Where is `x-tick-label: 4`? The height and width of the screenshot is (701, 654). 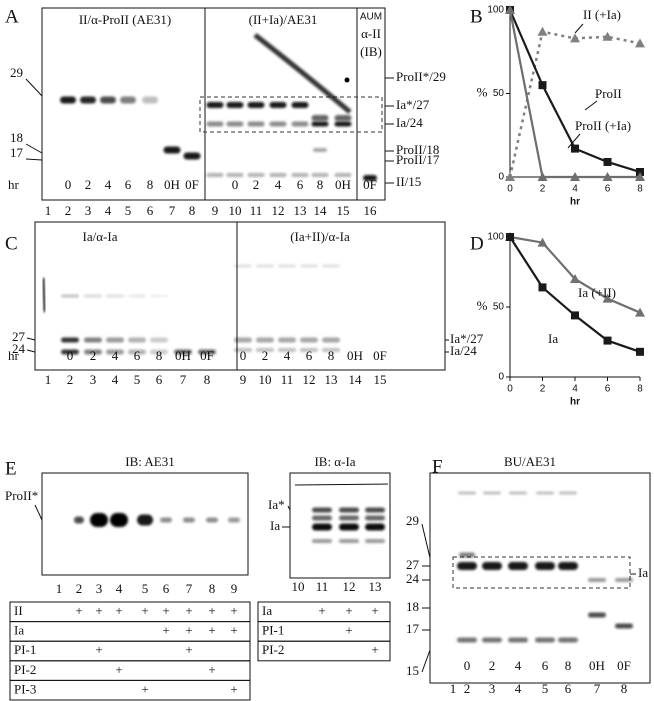
x-tick-label: 4 is located at coordinates (575, 389).